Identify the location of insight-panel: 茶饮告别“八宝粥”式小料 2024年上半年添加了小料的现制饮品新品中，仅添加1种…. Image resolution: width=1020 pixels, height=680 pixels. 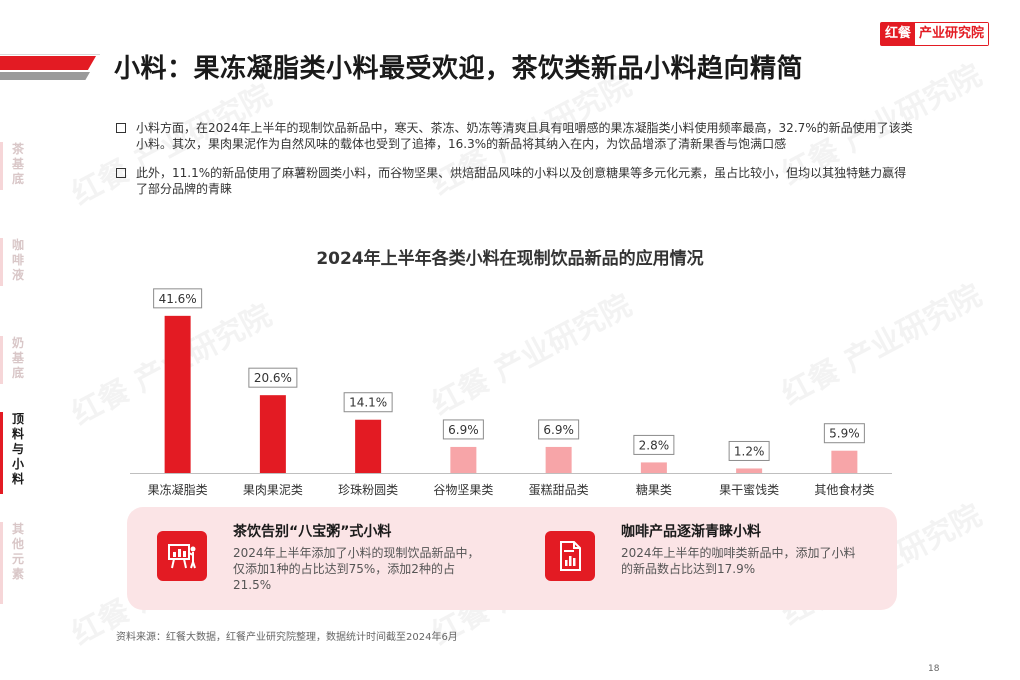
(512, 558).